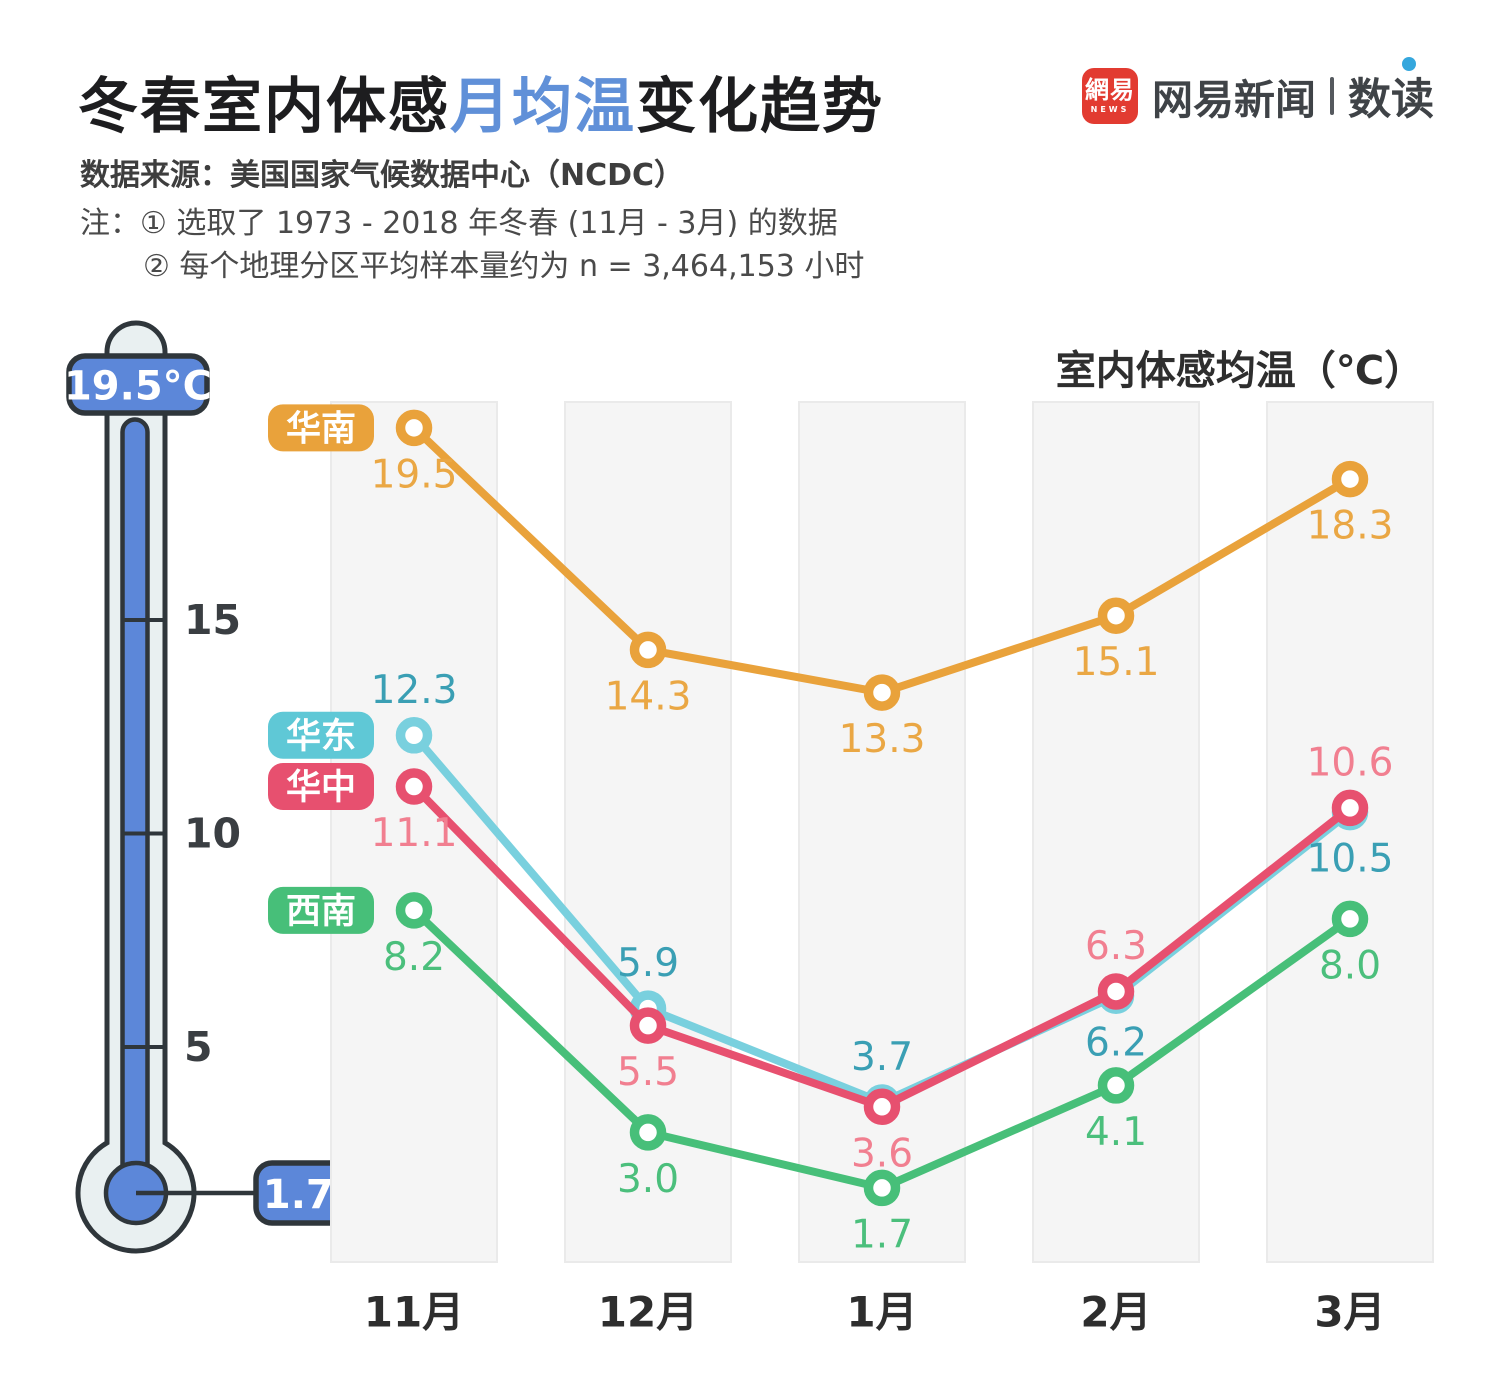  I want to click on legend-label: 华南, so click(321, 429).